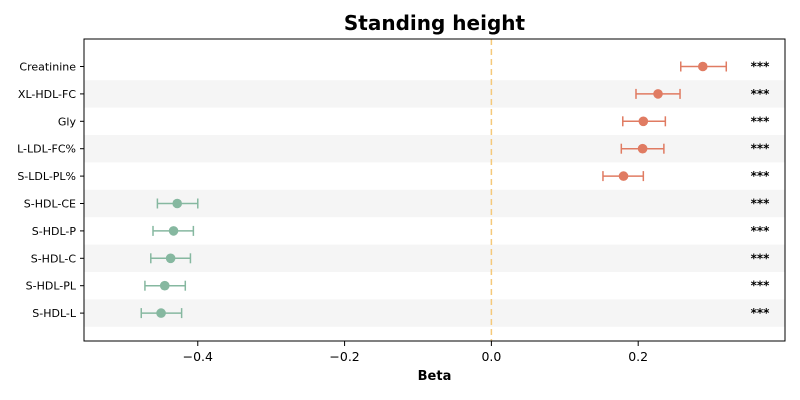 The image size is (800, 400). I want to click on beta-point-XL-HDL-FC, so click(658, 94).